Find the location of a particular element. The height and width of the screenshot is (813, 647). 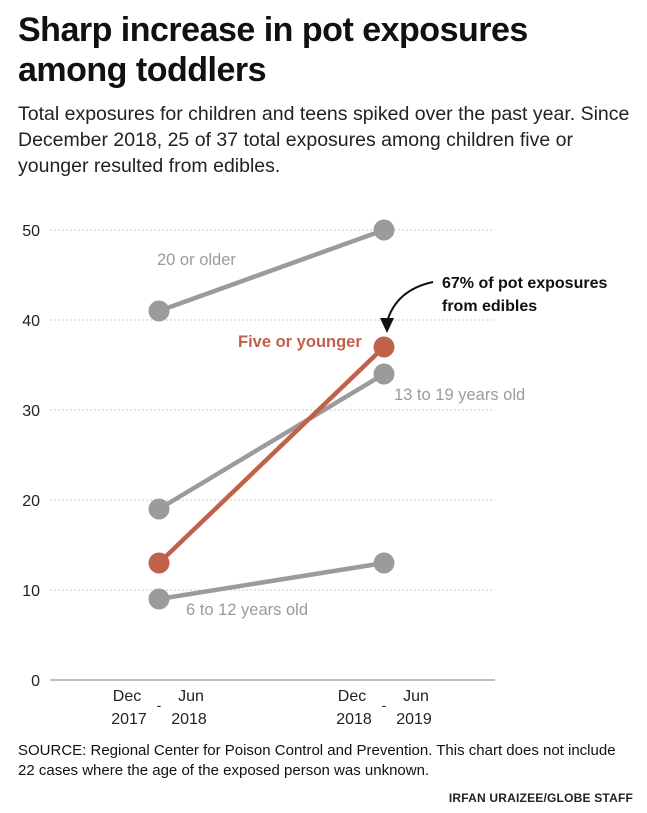

y-tick-label: 10 is located at coordinates (31, 591).